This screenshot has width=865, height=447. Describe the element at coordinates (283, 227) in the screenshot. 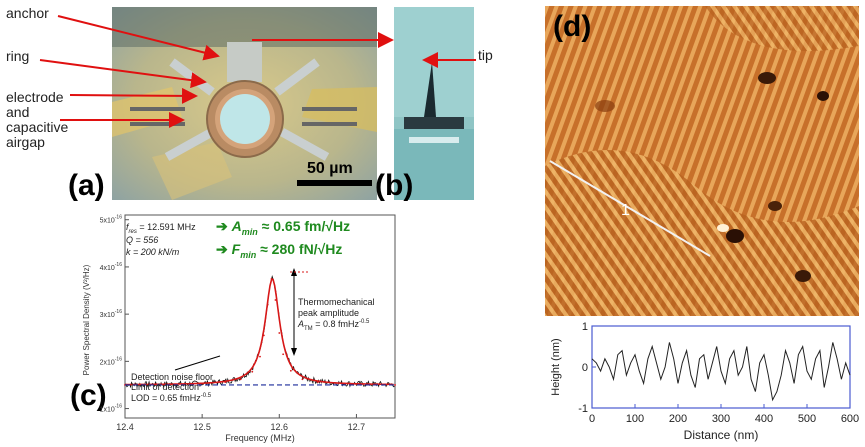

I see `amin-text: ➔ Amin ≈ 0.65 fm/√Hz` at that location.